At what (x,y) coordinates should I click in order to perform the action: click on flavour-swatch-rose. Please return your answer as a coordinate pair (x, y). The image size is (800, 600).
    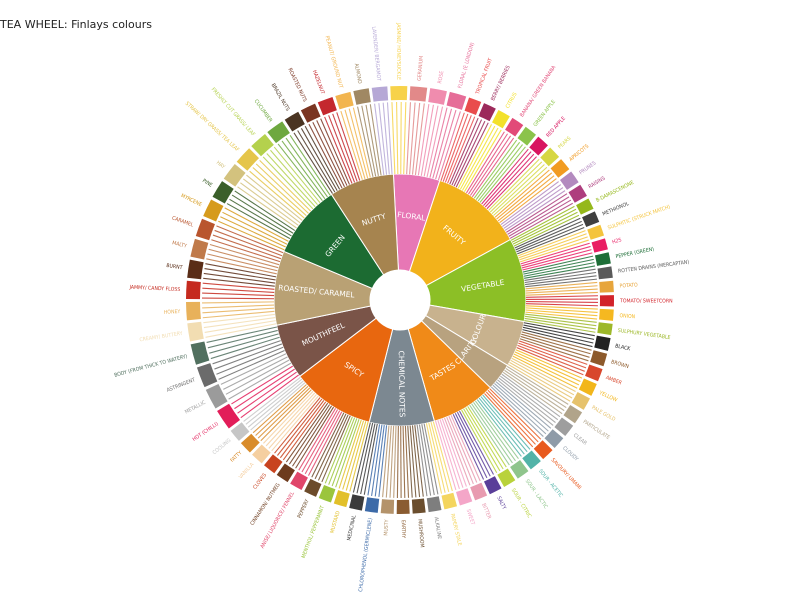
    Looking at the image, I should click on (437, 96).